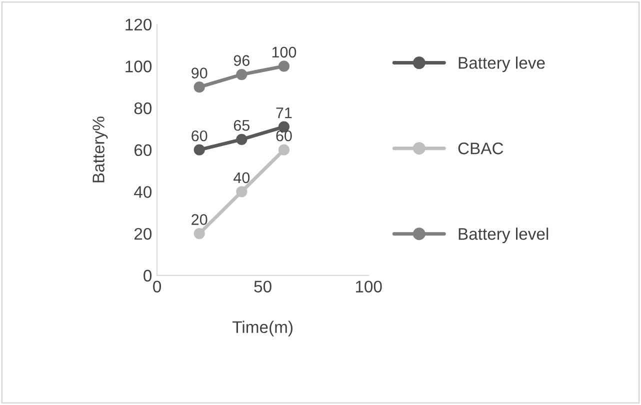 This screenshot has height=405, width=641. What do you see at coordinates (143, 234) in the screenshot?
I see `y-tick-label: 20` at bounding box center [143, 234].